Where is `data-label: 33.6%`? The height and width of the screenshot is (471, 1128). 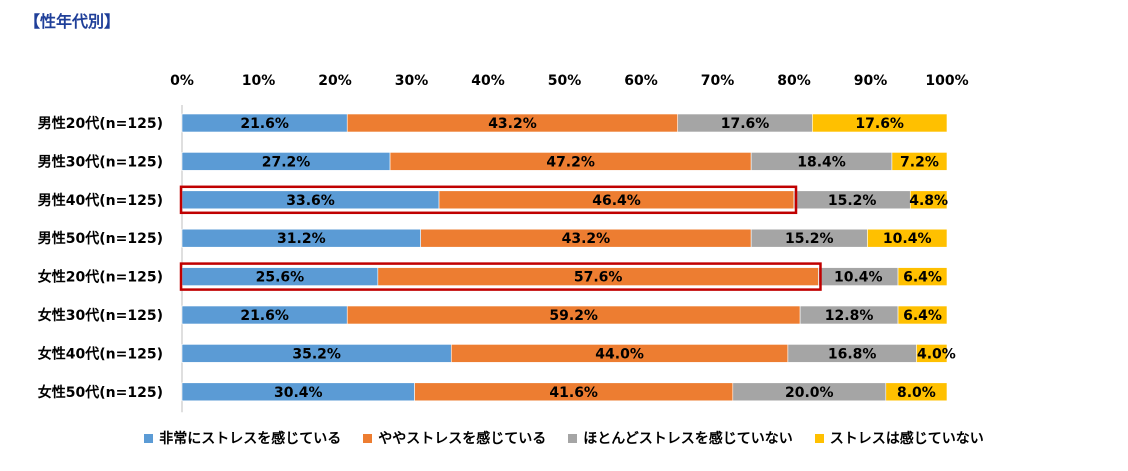 data-label: 33.6% is located at coordinates (310, 201).